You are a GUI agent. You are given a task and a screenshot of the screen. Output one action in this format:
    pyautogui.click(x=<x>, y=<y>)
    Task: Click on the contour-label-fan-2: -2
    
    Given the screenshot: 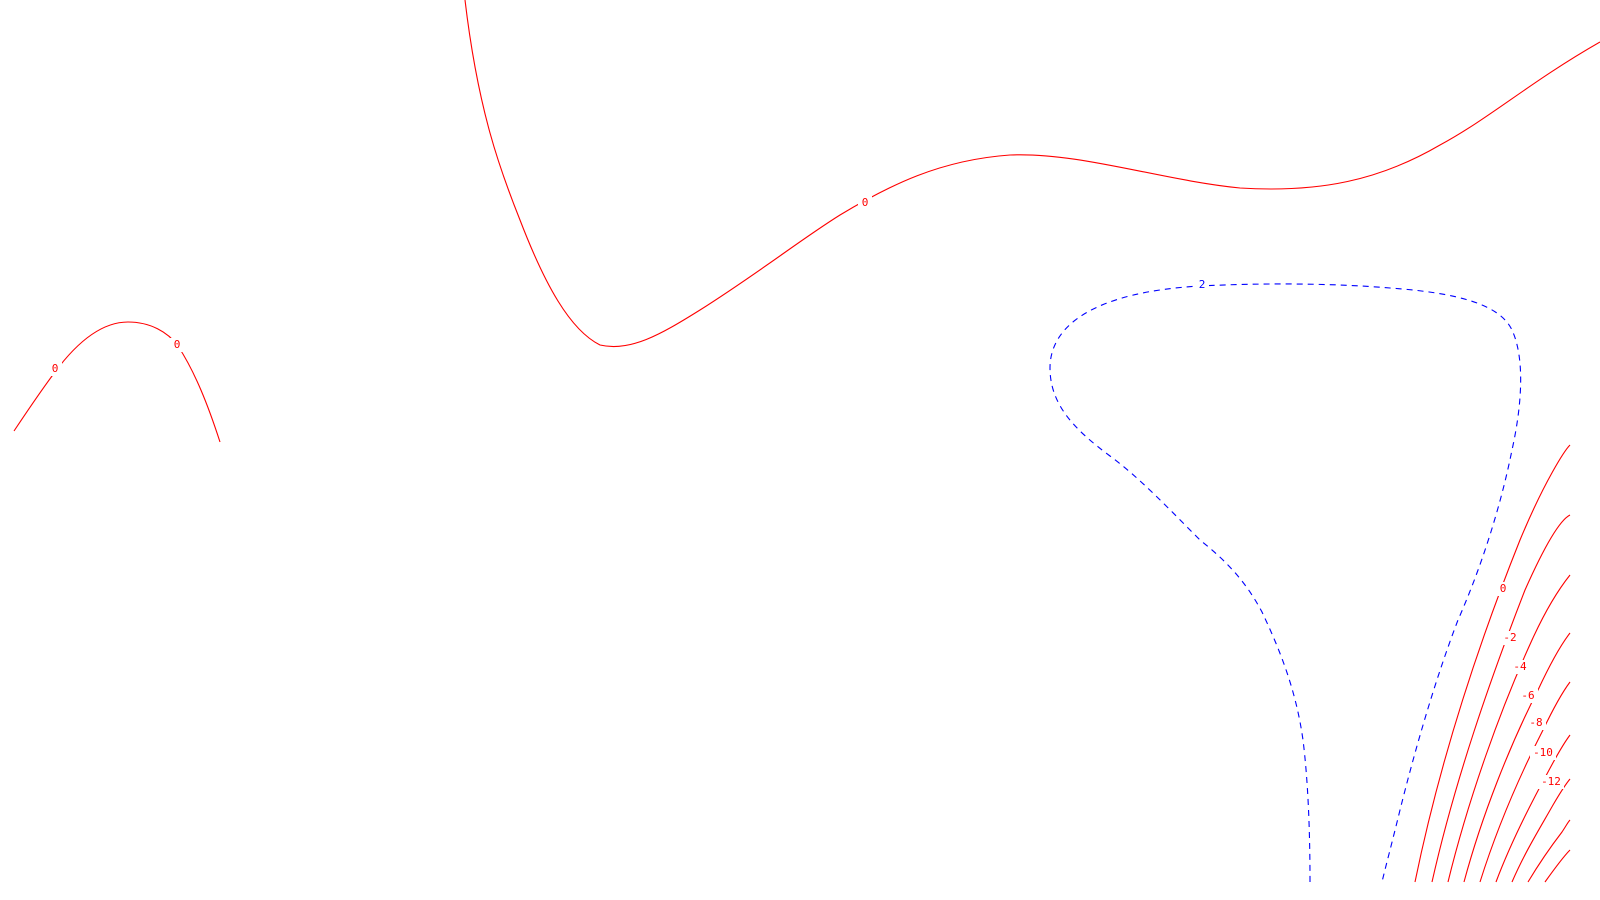 What is the action you would take?
    pyautogui.click(x=1509, y=637)
    